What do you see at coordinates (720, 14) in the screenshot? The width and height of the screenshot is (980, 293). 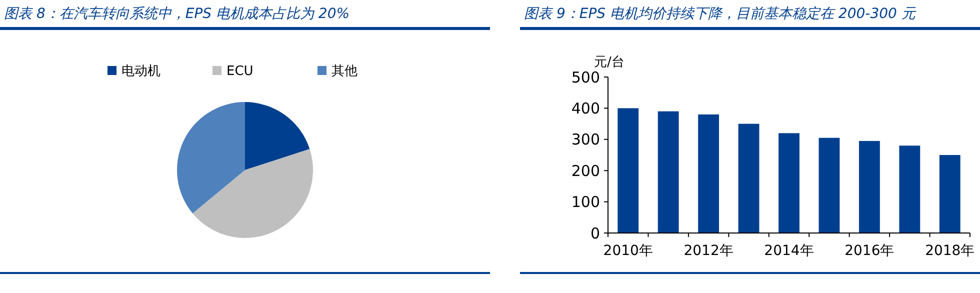 I see `chart-title: 图表 9：EPS 电机均价持续下降，目前基本稳定在 200-300 元` at bounding box center [720, 14].